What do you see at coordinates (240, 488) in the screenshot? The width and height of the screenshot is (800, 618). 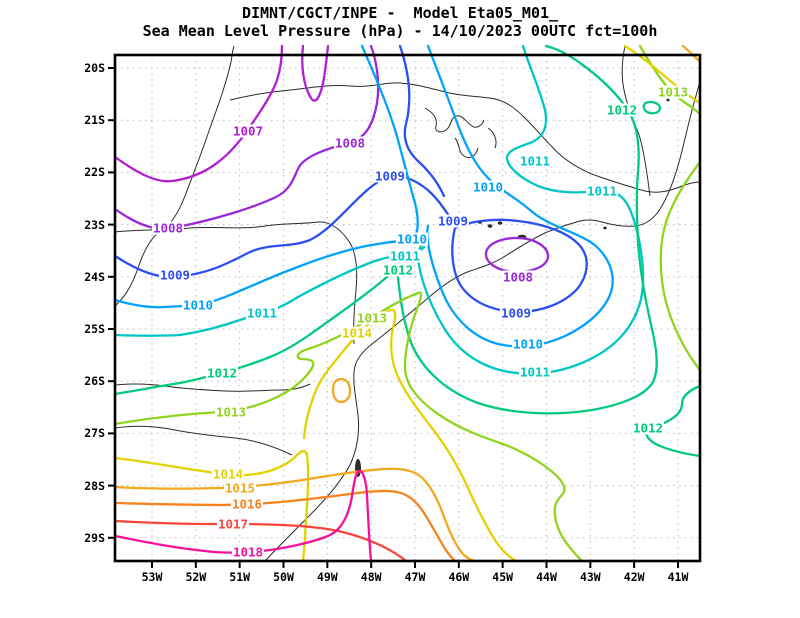 I see `contour-label-1015: 1015` at bounding box center [240, 488].